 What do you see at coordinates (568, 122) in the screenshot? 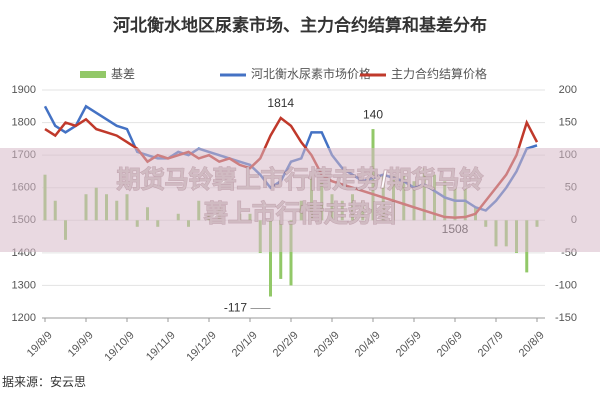
I see `y2-tick-label: 150` at bounding box center [568, 122].